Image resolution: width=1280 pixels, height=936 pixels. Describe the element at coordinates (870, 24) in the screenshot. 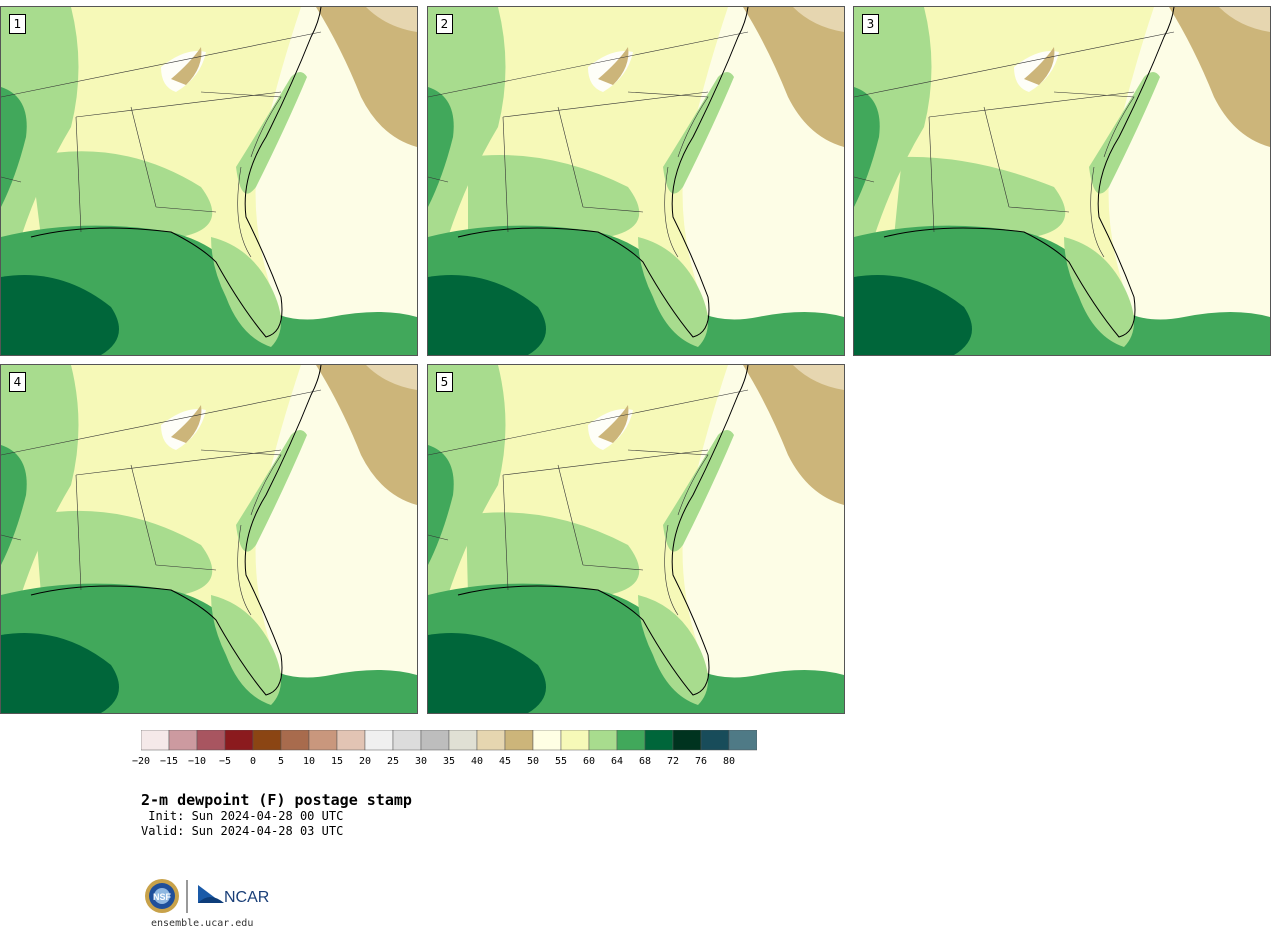

I see `panel-label: 3` at that location.